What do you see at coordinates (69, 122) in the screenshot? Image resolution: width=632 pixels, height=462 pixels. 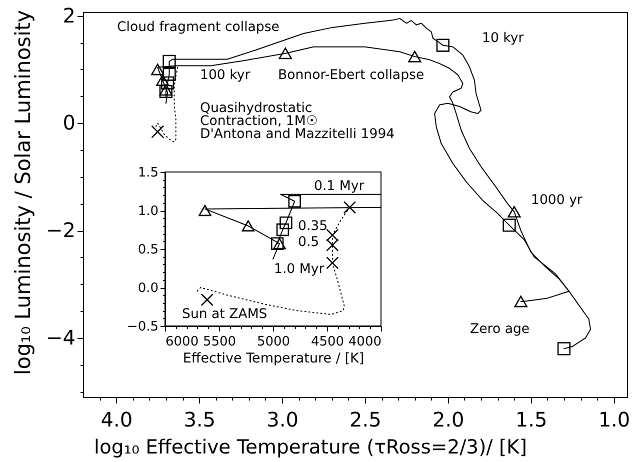 I see `y-tick-label: 0` at bounding box center [69, 122].